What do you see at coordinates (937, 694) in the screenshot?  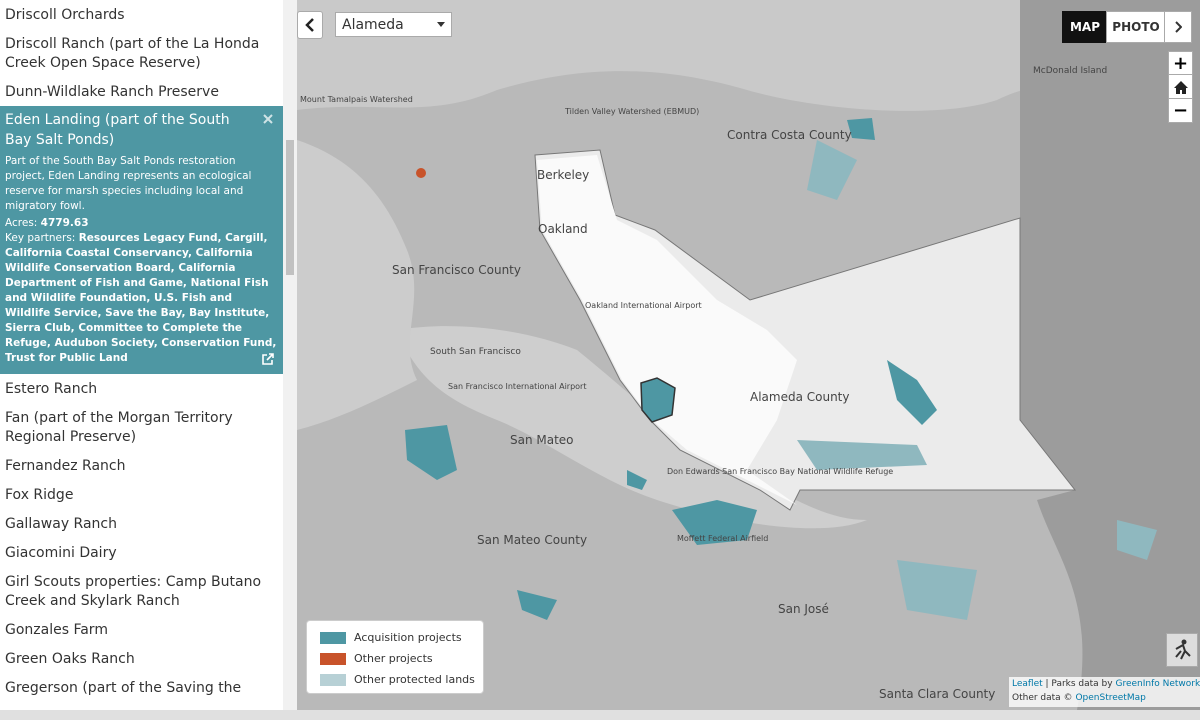 I see `map-label: Santa Clara County` at bounding box center [937, 694].